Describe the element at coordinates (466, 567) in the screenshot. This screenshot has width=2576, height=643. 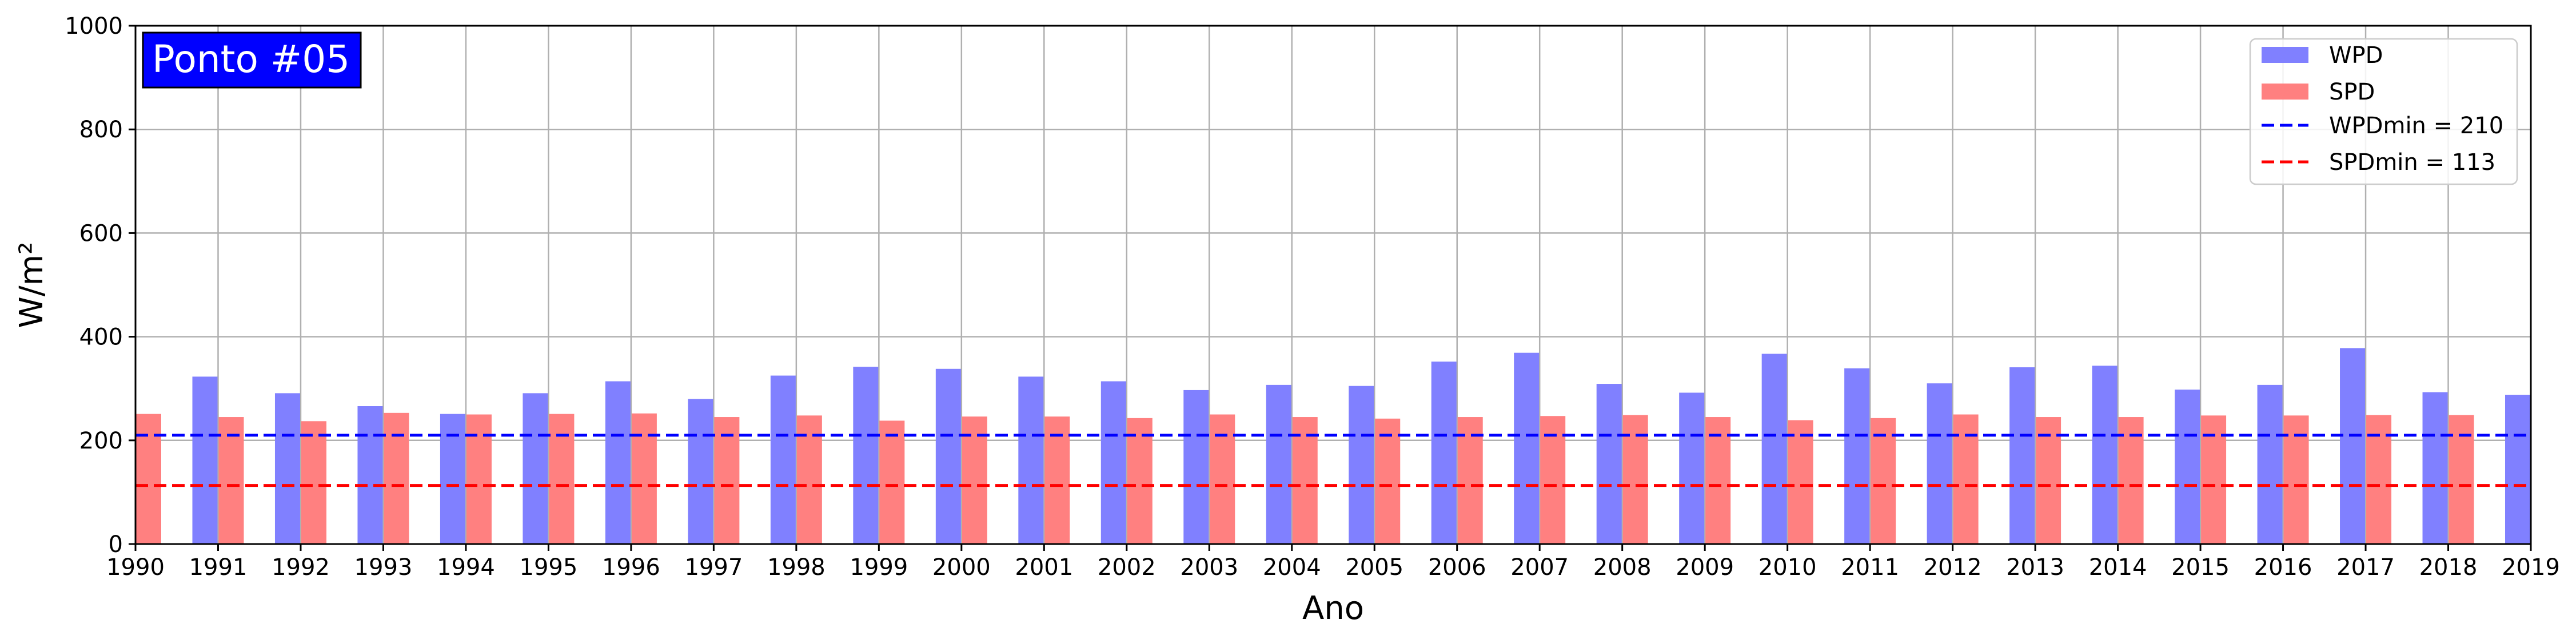
I see `x-tick-label: 1994` at that location.